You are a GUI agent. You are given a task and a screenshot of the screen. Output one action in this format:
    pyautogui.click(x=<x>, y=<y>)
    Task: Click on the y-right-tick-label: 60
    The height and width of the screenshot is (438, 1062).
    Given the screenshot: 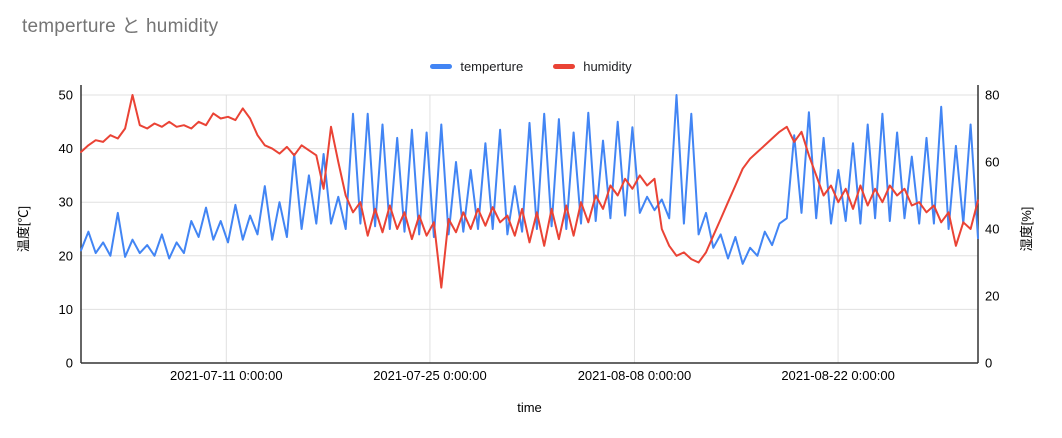 What is the action you would take?
    pyautogui.click(x=992, y=162)
    